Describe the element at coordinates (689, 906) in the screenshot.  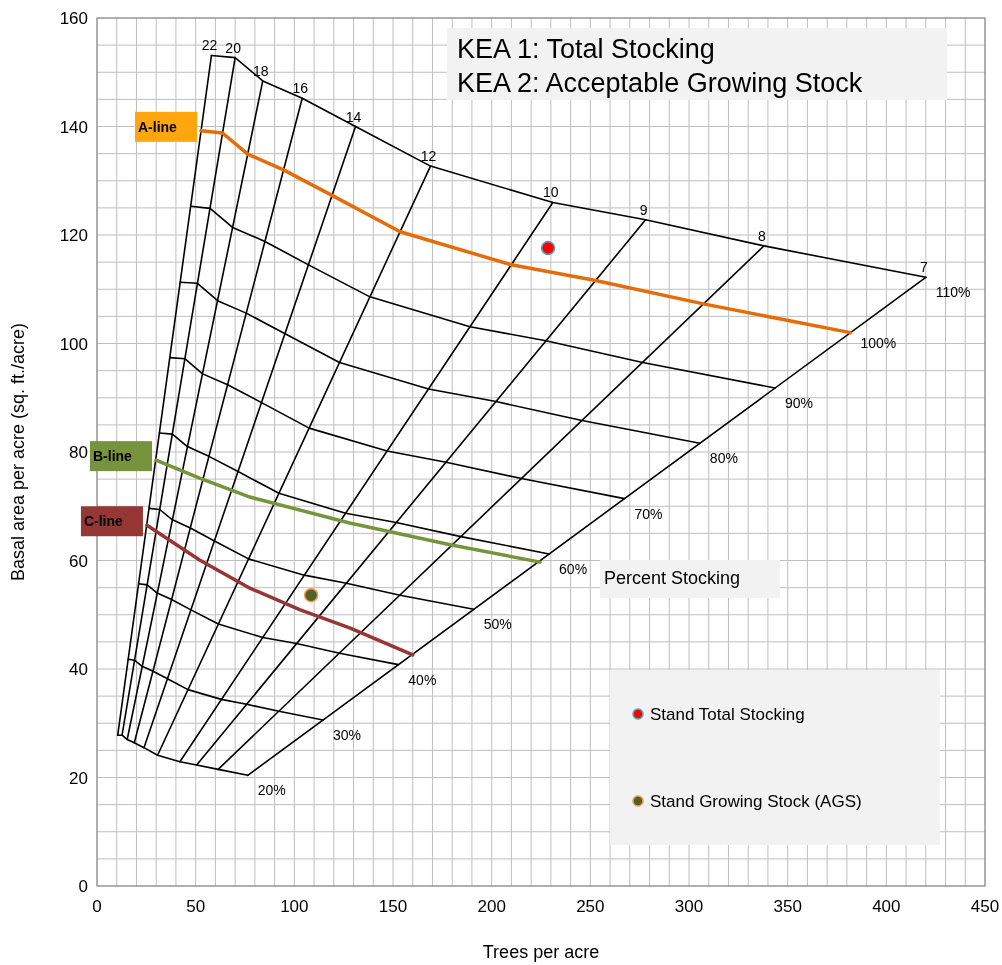
I see `x-tick-label: 300` at that location.